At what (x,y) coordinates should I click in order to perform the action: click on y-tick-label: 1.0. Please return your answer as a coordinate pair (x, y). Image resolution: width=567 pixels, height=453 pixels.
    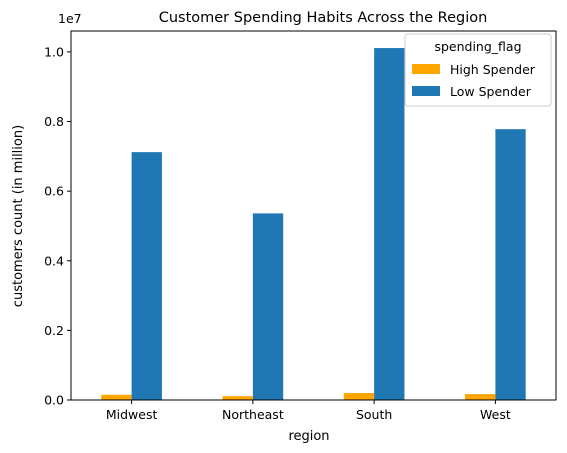
    Looking at the image, I should click on (54, 51).